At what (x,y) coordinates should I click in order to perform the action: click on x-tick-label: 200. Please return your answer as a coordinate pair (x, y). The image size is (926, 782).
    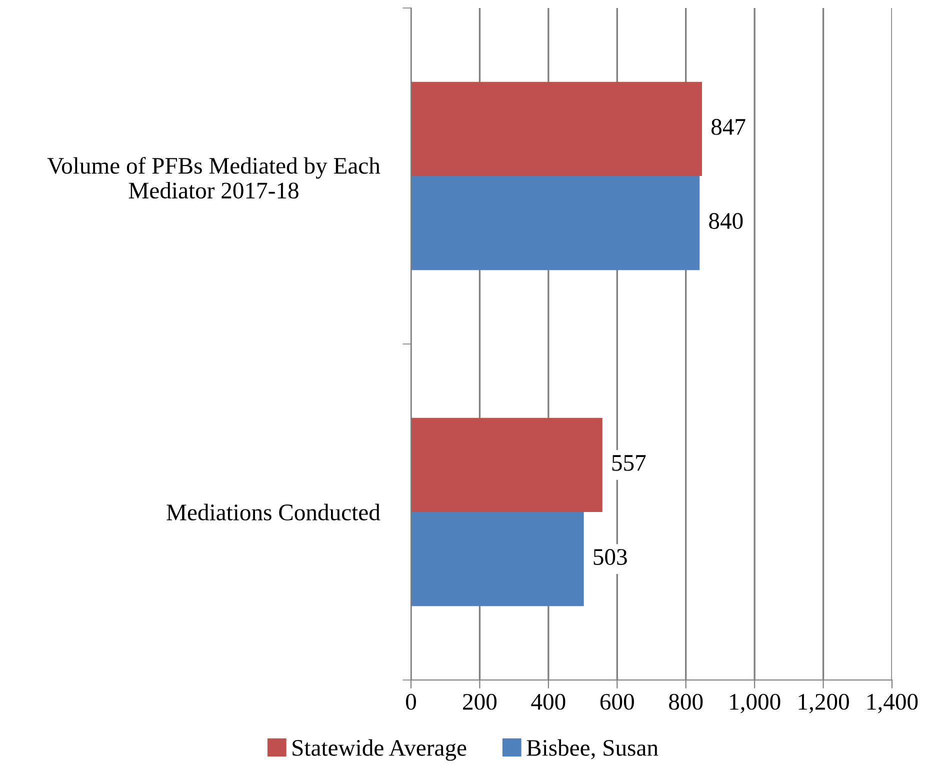
    Looking at the image, I should click on (480, 702).